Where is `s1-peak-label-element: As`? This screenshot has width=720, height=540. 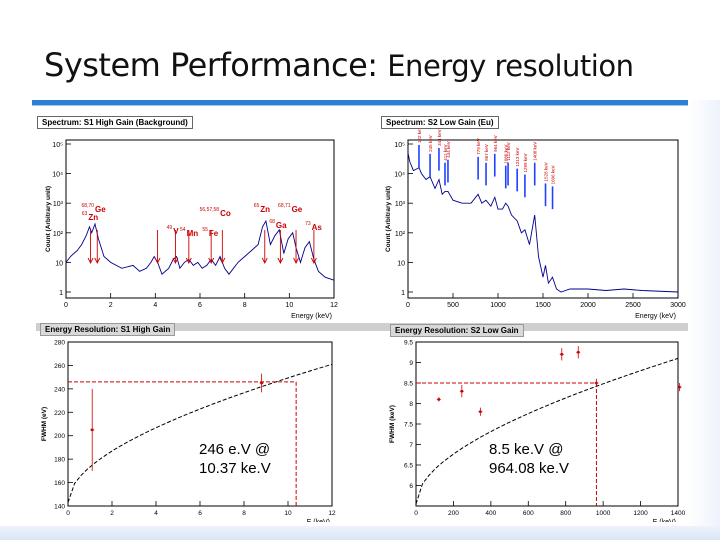
s1-peak-label-element: As is located at coordinates (317, 227).